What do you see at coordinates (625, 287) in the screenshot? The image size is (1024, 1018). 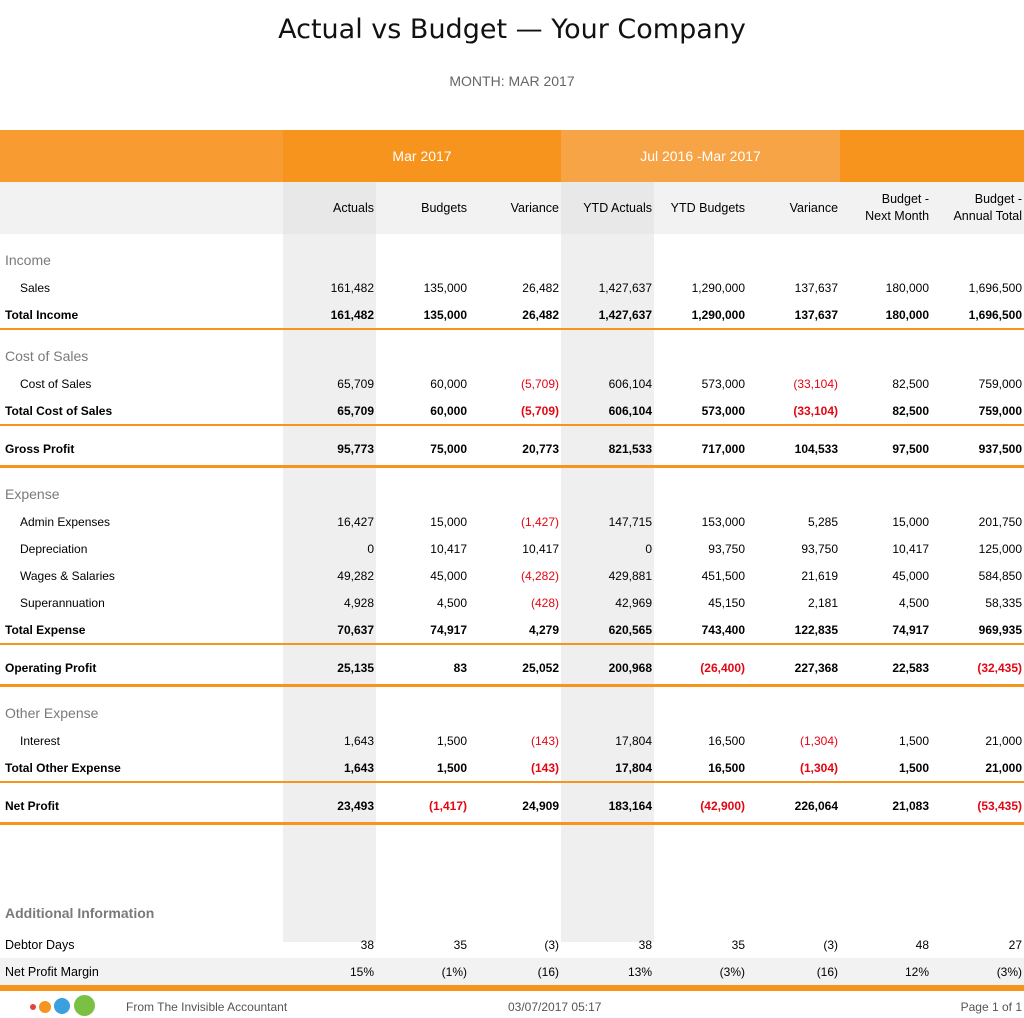 I see `value-cell: 1,427,637` at bounding box center [625, 287].